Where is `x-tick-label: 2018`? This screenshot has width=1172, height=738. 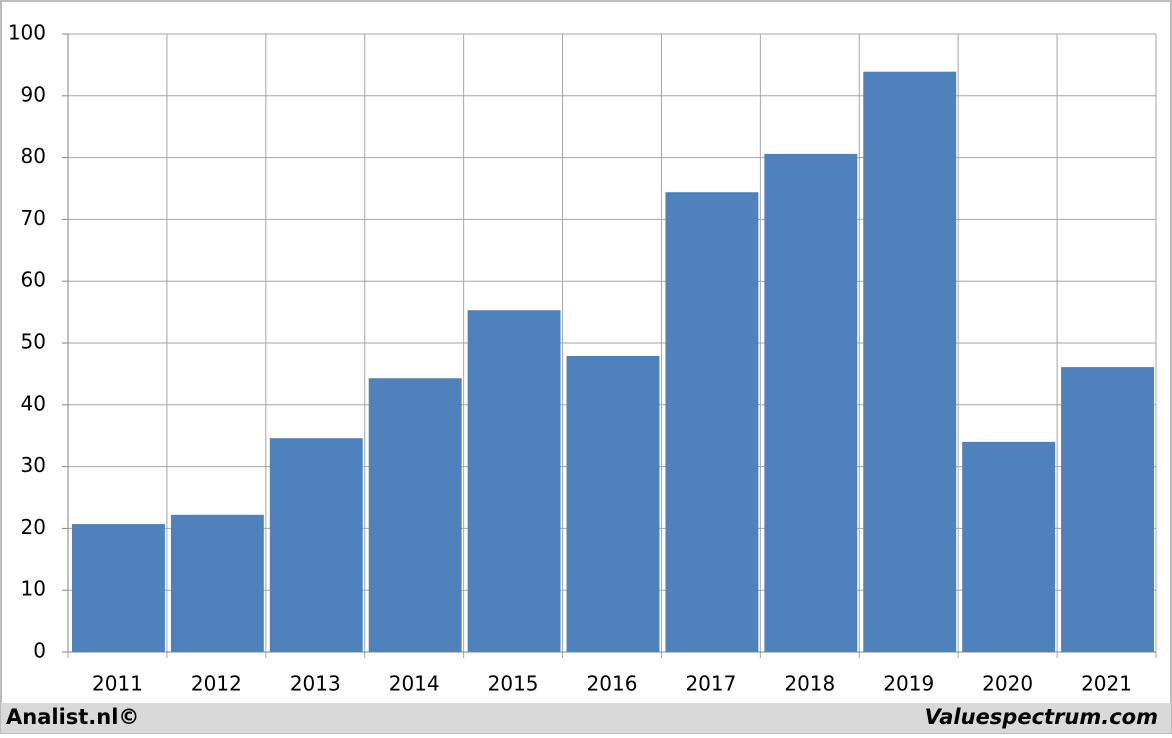 x-tick-label: 2018 is located at coordinates (809, 684).